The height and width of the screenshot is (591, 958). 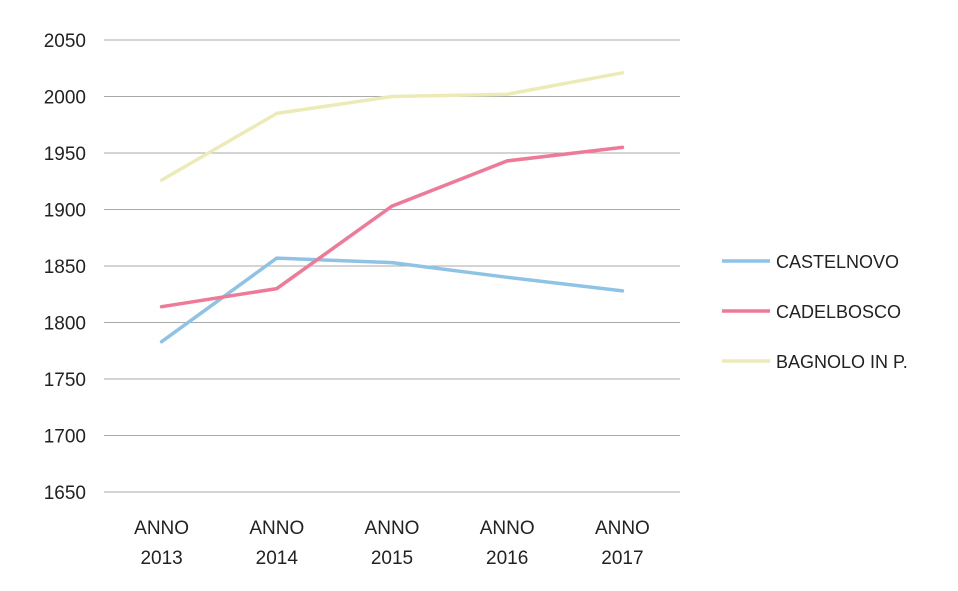 I want to click on y-tick-label: 2050, so click(x=65, y=41).